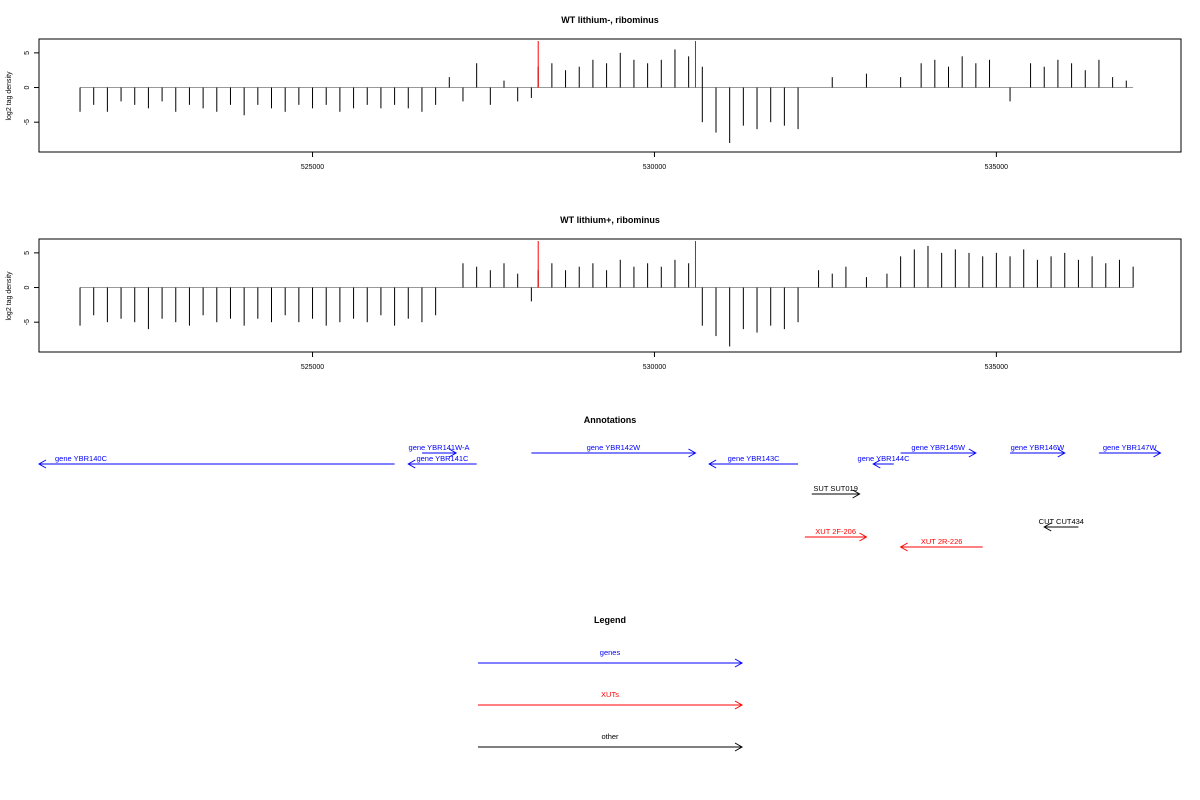 The image size is (1200, 800). I want to click on legend-label: genes, so click(610, 652).